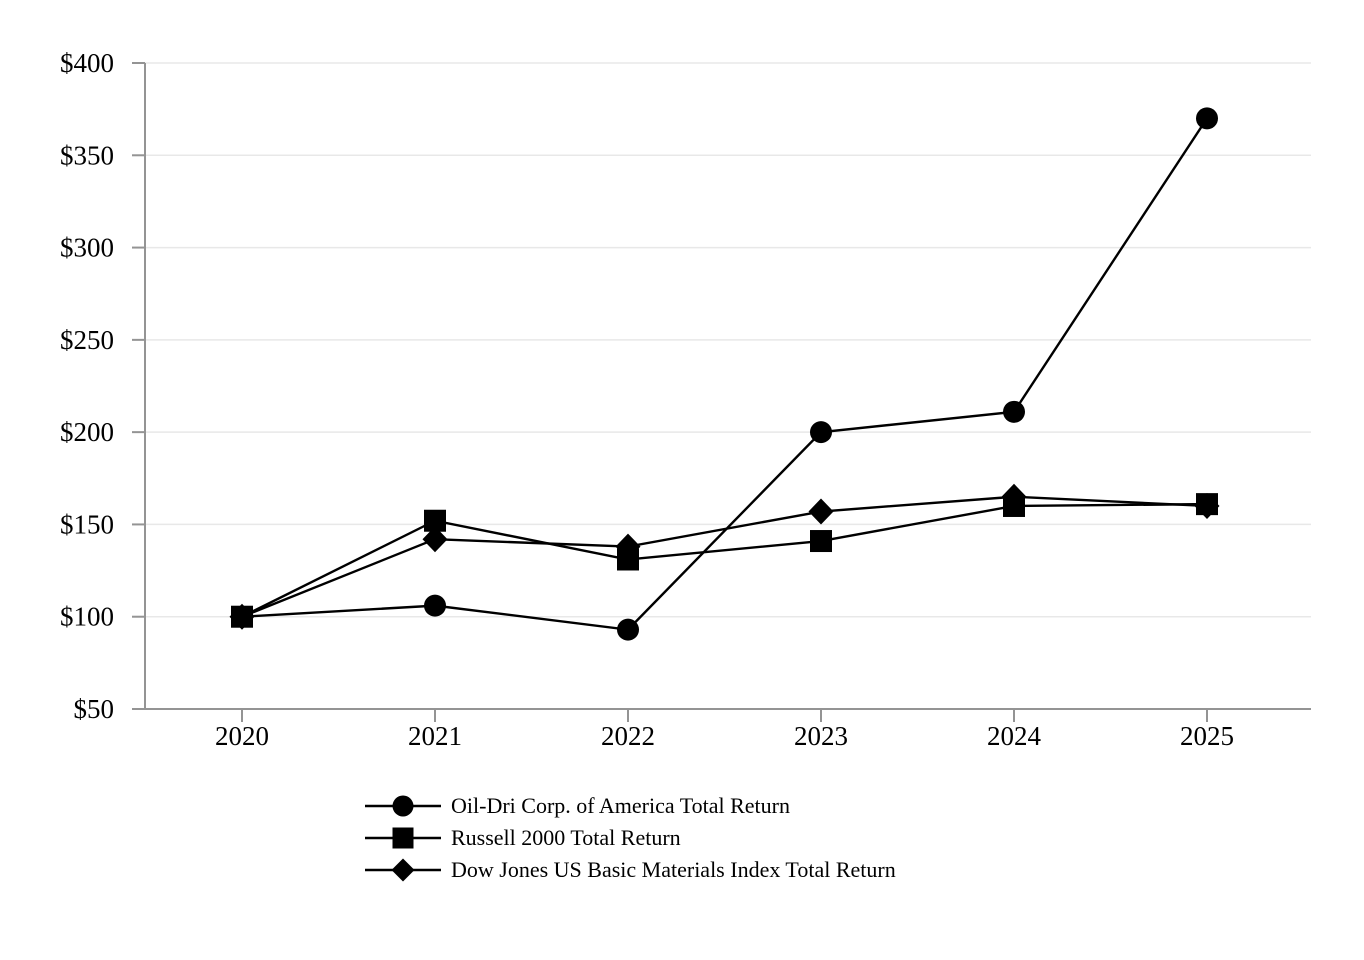  What do you see at coordinates (87, 63) in the screenshot?
I see `y-tick-label: $400` at bounding box center [87, 63].